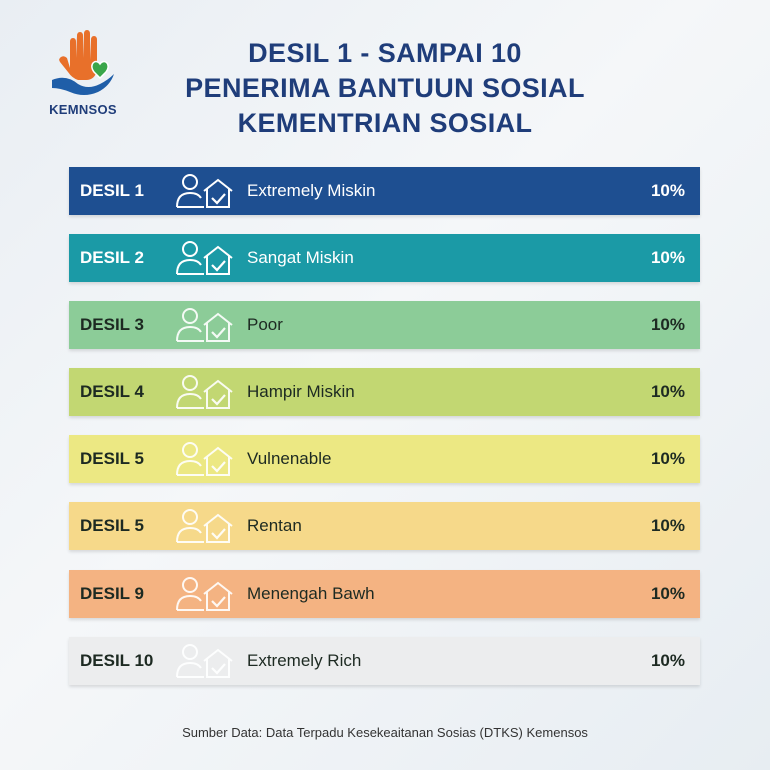  What do you see at coordinates (83, 62) in the screenshot?
I see `hand-heart-icon` at bounding box center [83, 62].